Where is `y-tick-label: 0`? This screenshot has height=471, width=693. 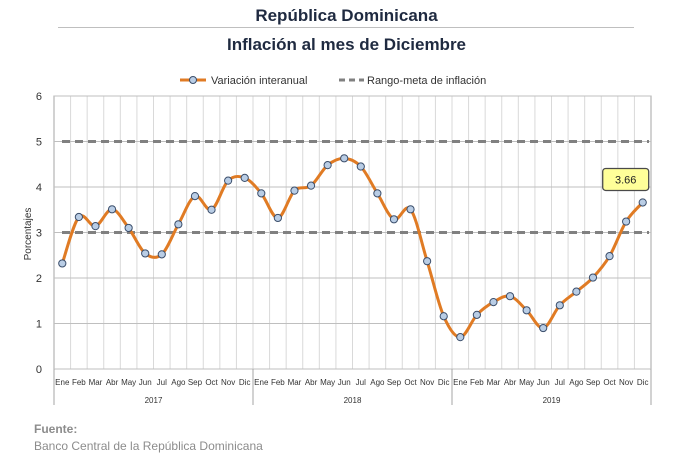
y-tick-label: 0 is located at coordinates (39, 370).